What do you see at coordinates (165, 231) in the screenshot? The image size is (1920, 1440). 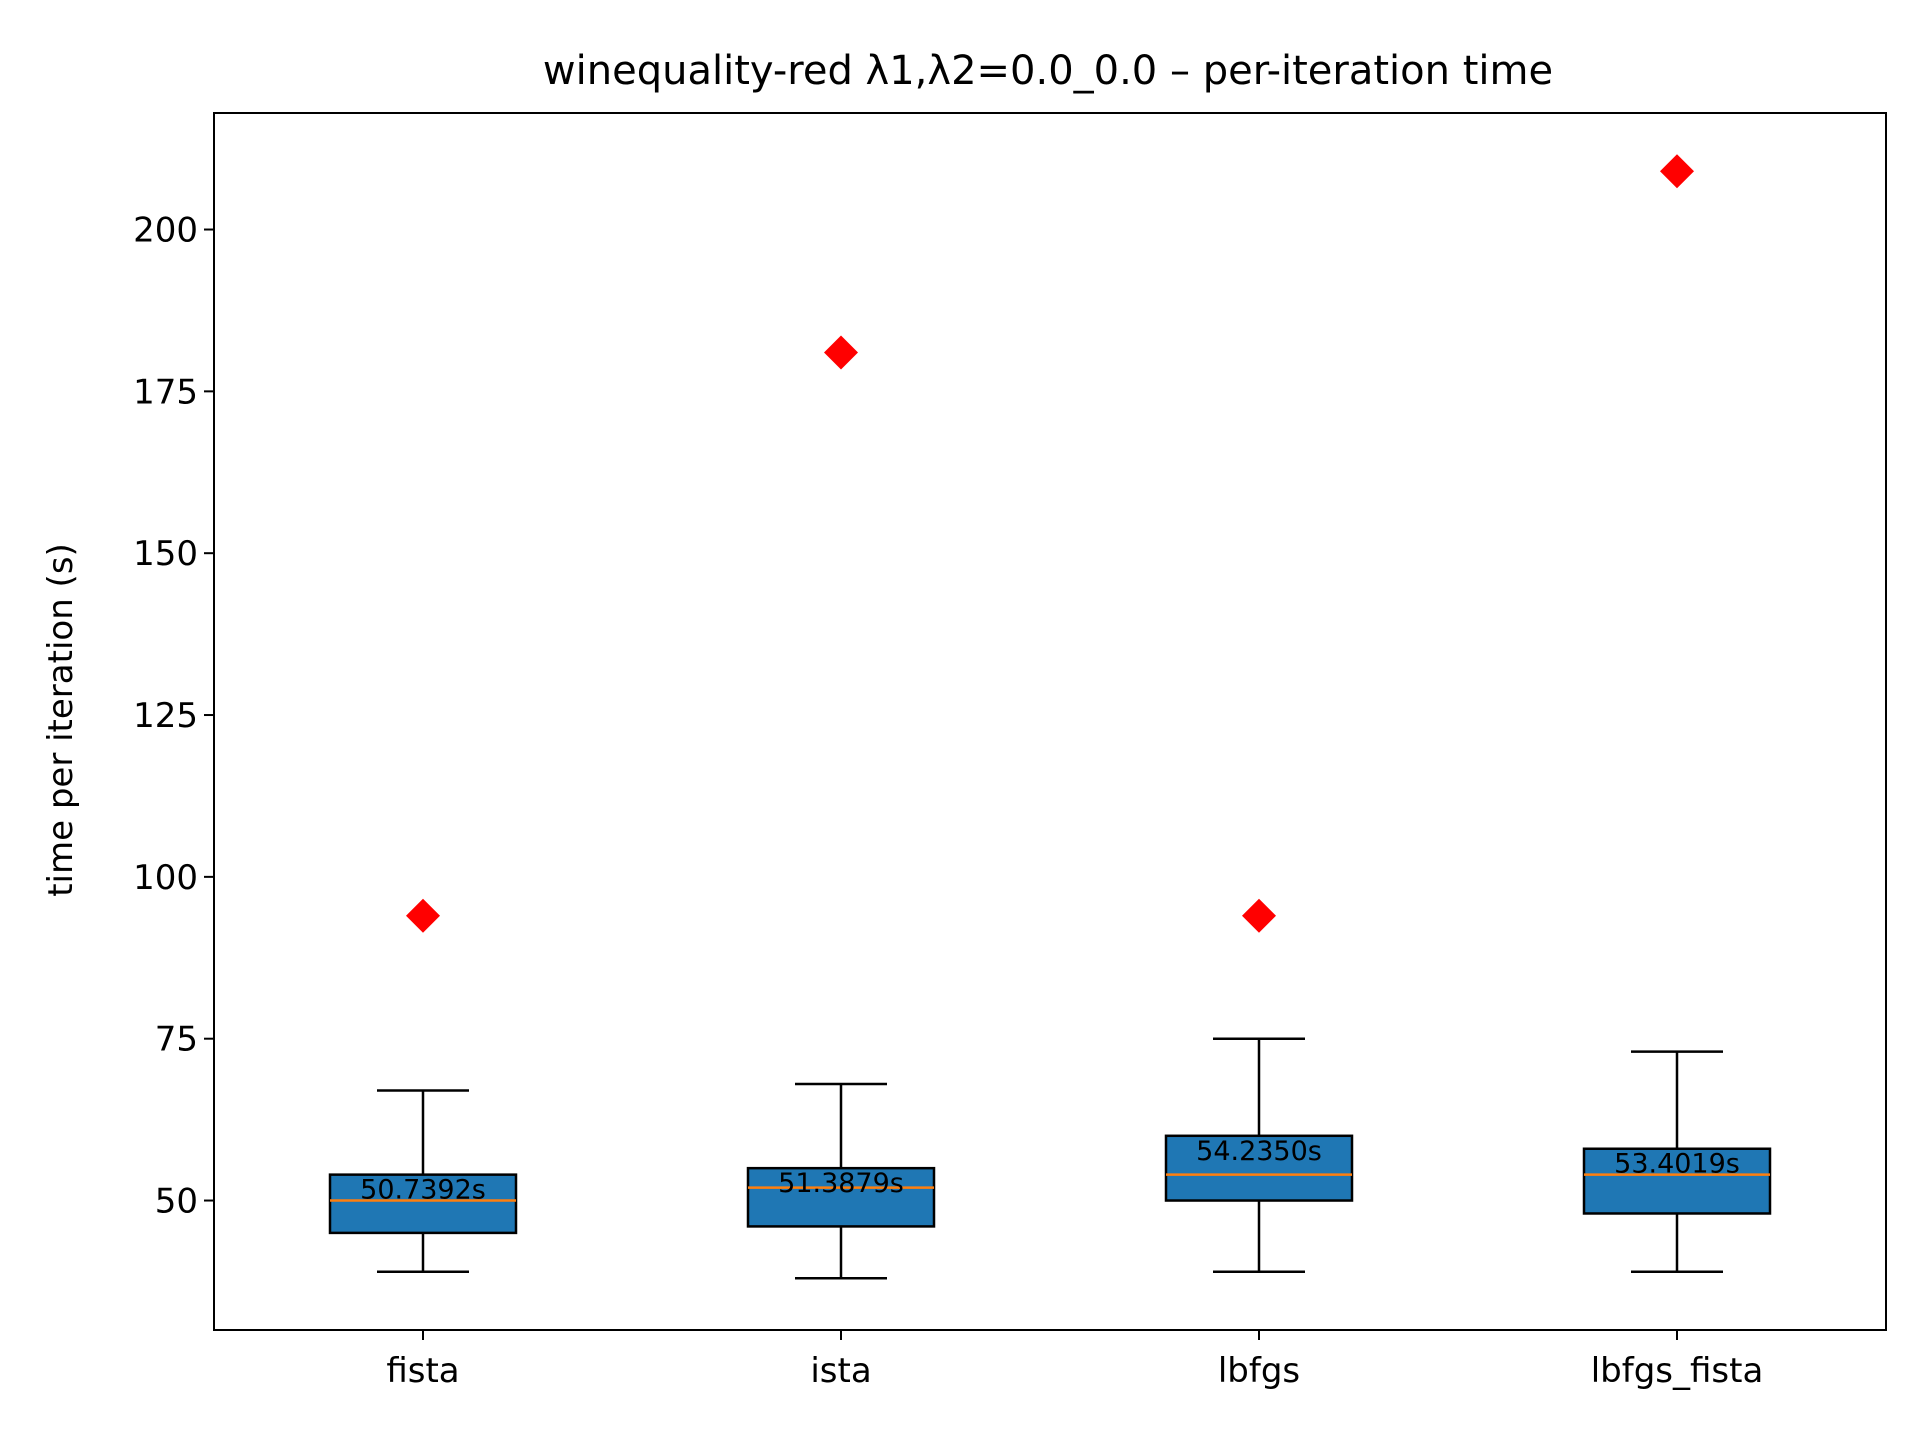 I see `y-tick-label: 200` at bounding box center [165, 231].